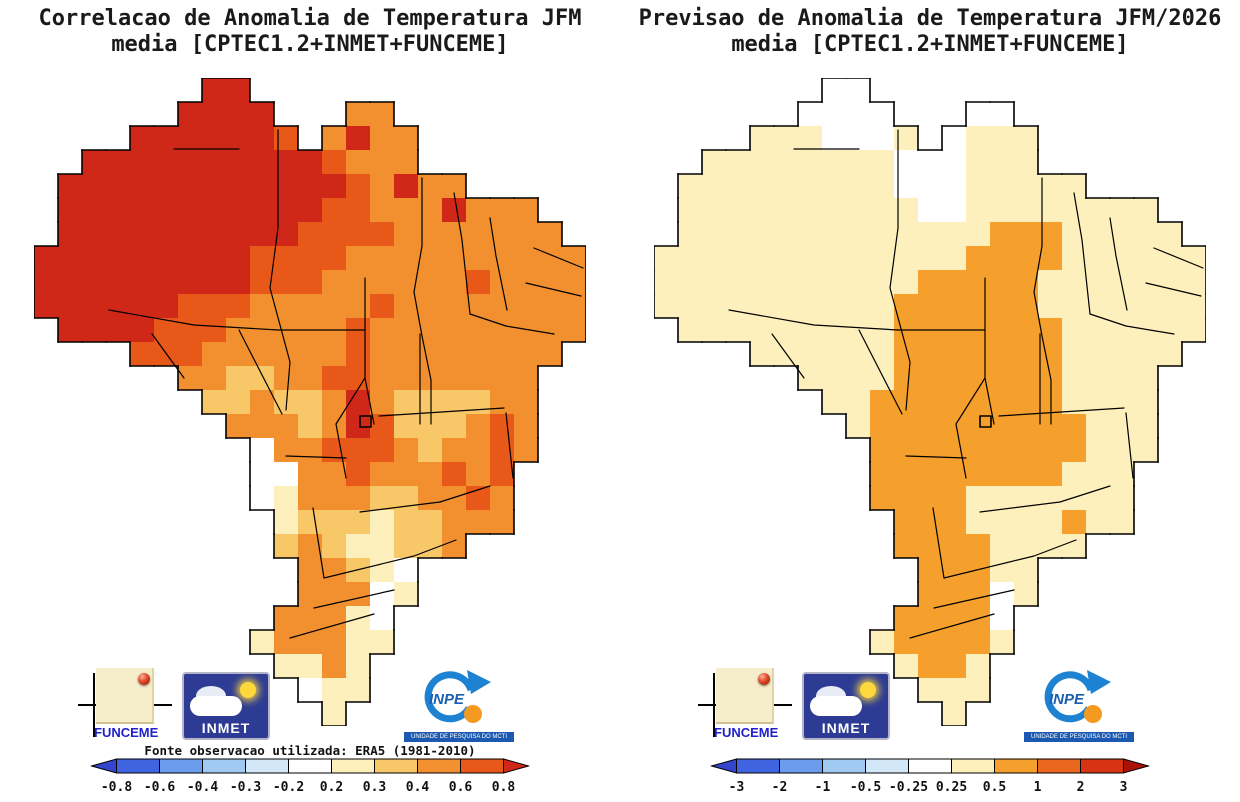 The image size is (1240, 802). What do you see at coordinates (310, 44) in the screenshot?
I see `correlation-title-line2: media [CPTEC1.2+INMET+FUNCEME]` at bounding box center [310, 44].